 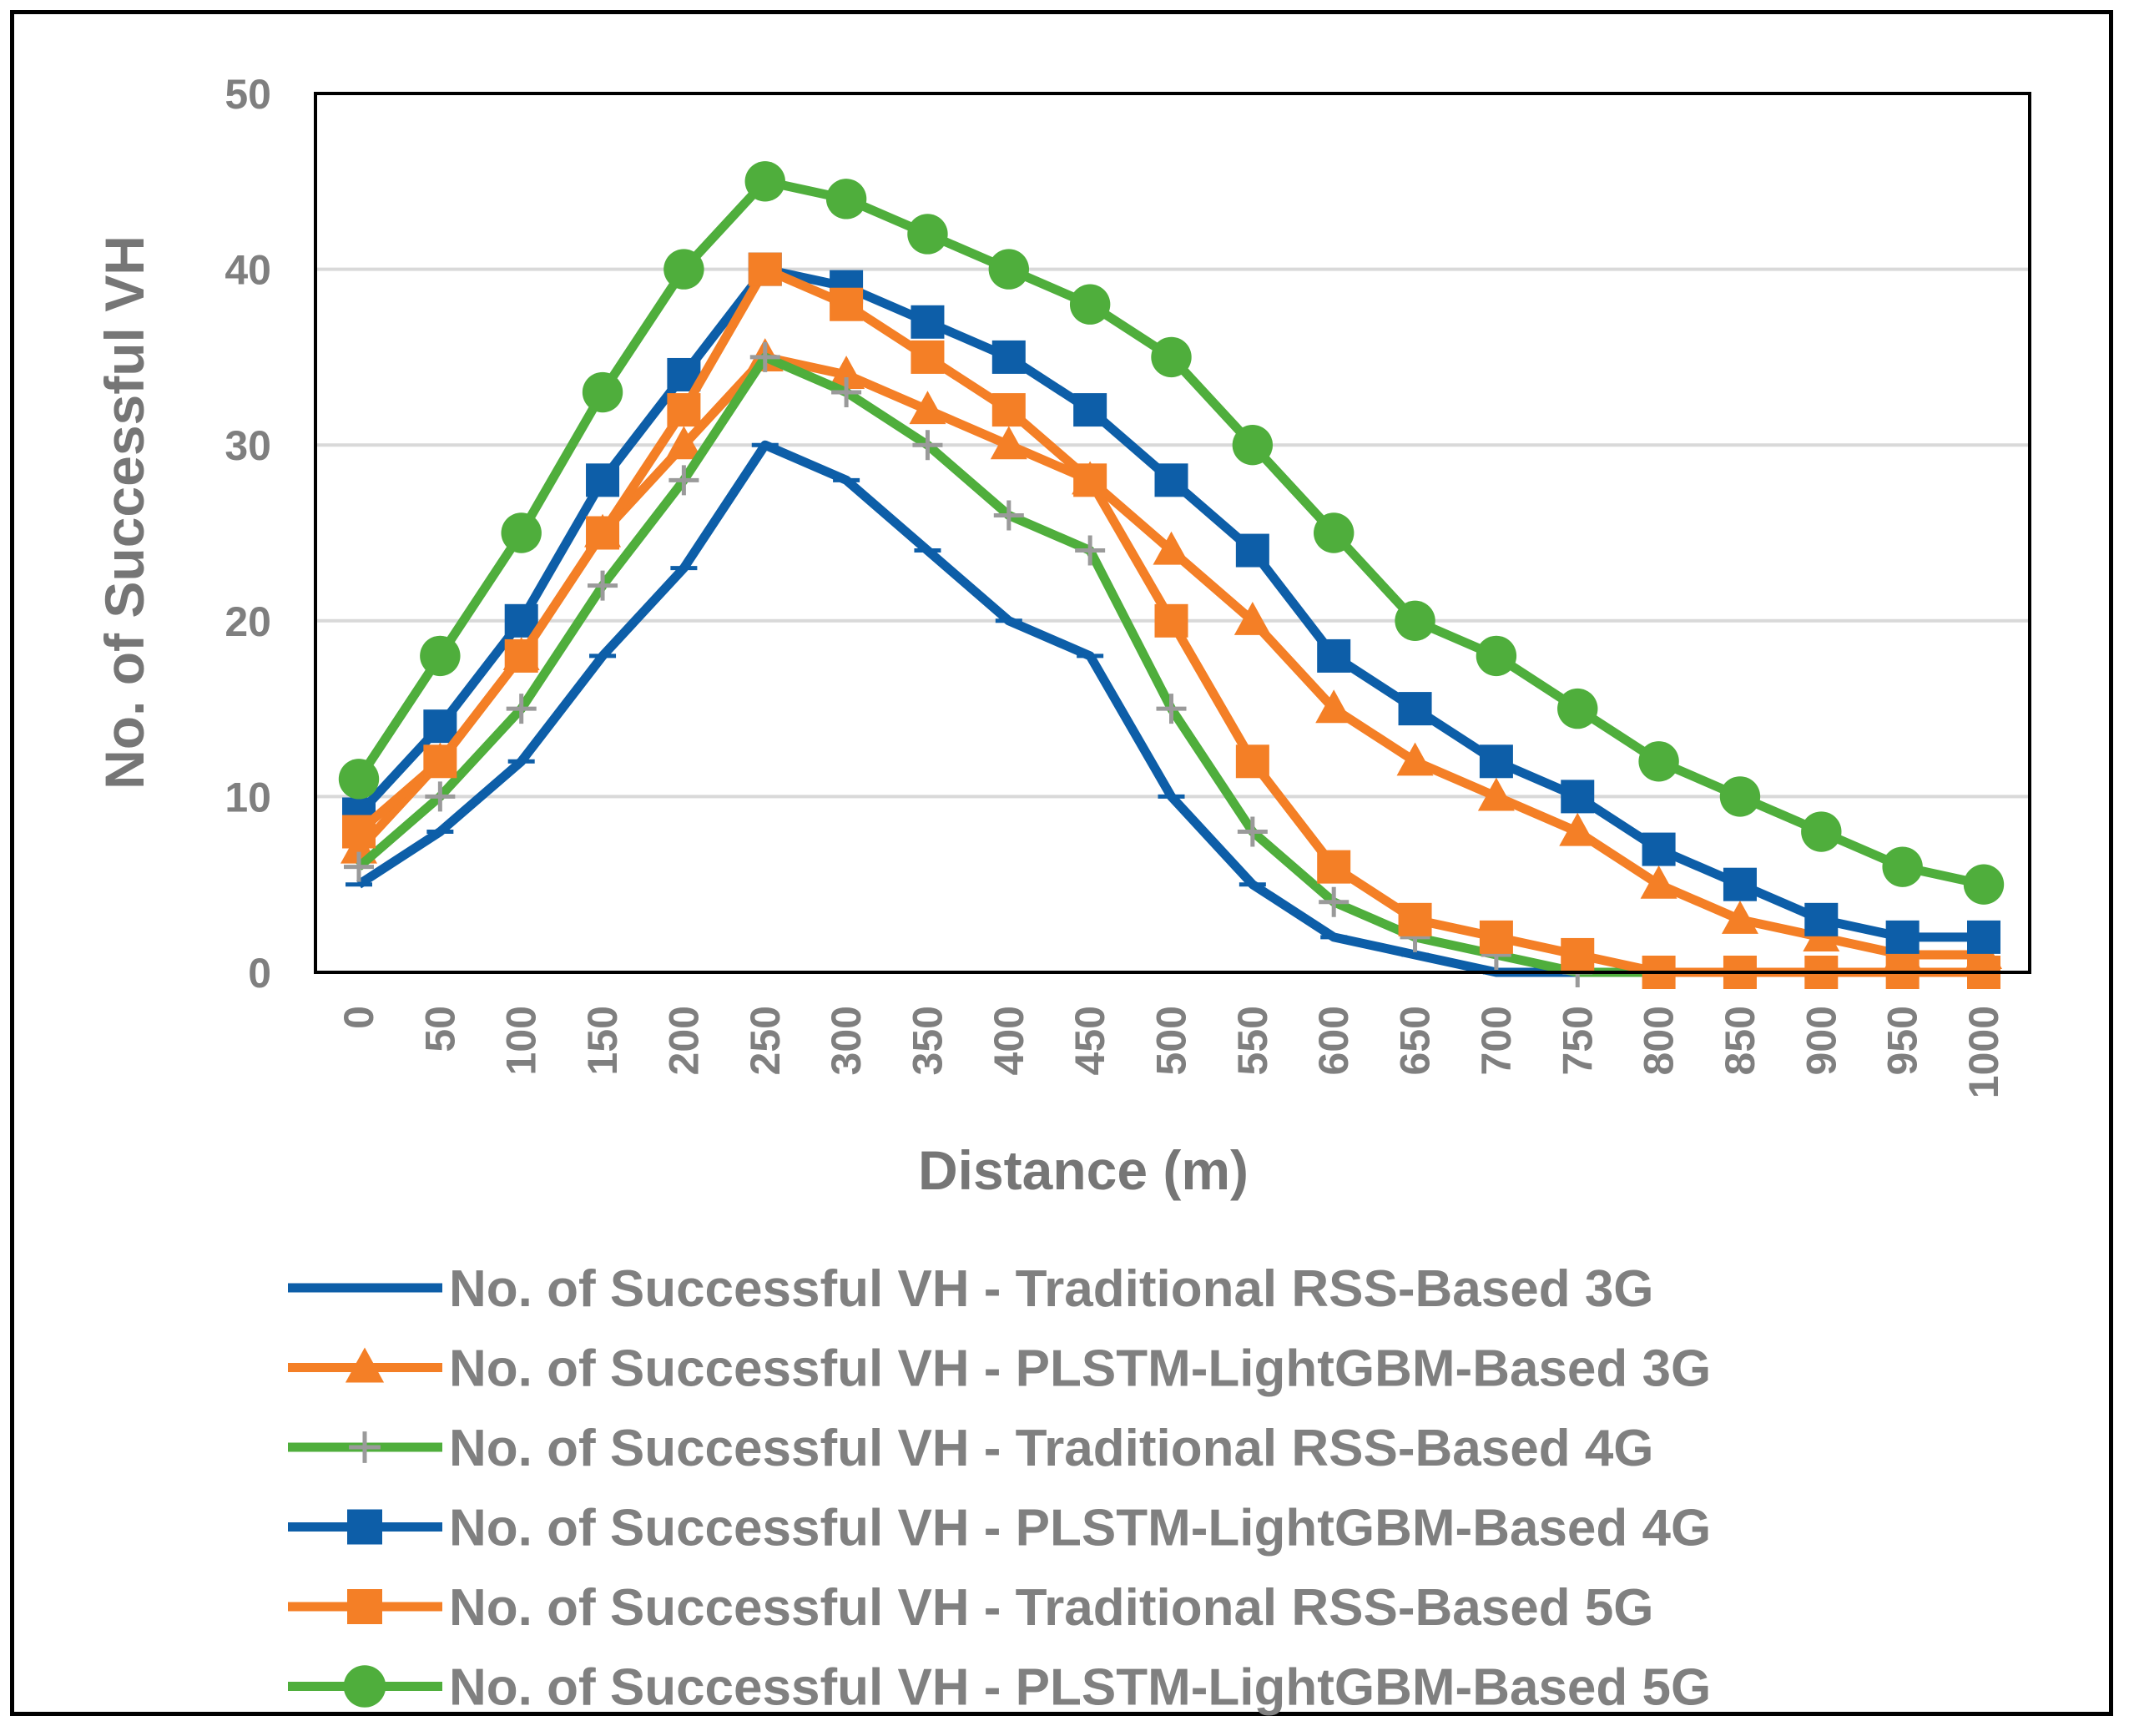 What do you see at coordinates (1659, 1040) in the screenshot?
I see `x-tick-label: 800` at bounding box center [1659, 1040].